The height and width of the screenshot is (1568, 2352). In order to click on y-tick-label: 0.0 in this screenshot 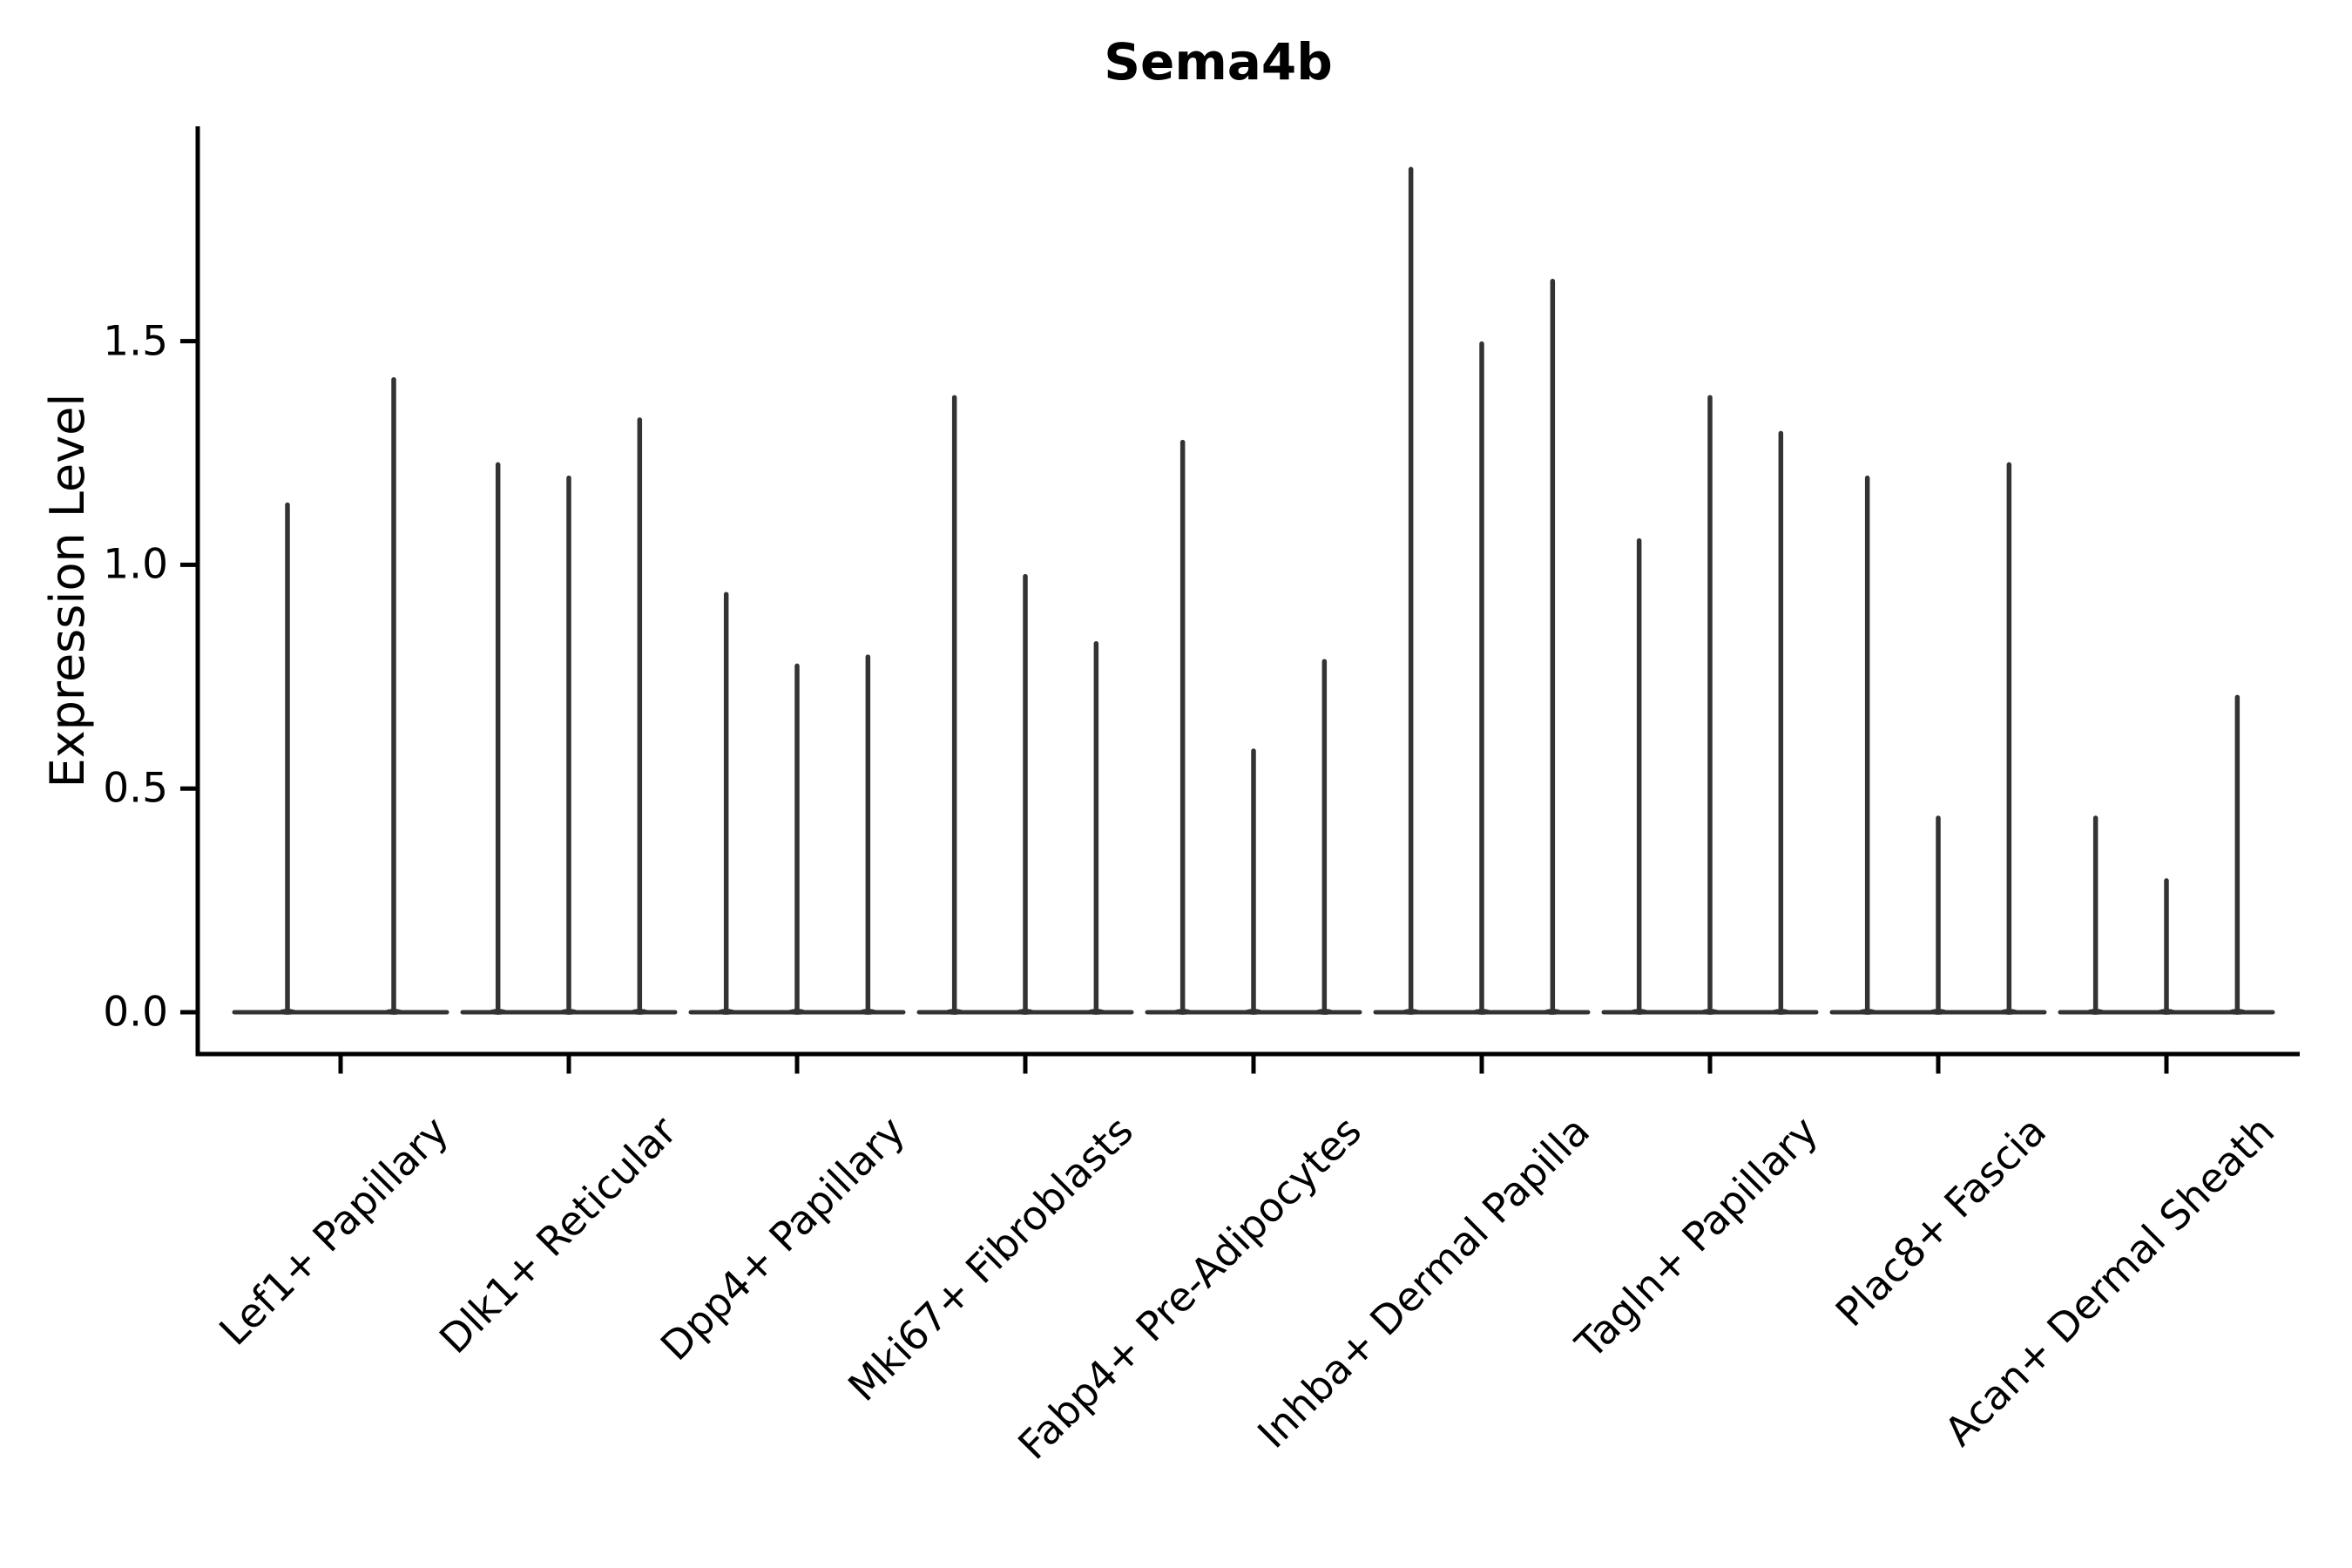, I will do `click(135, 1013)`.